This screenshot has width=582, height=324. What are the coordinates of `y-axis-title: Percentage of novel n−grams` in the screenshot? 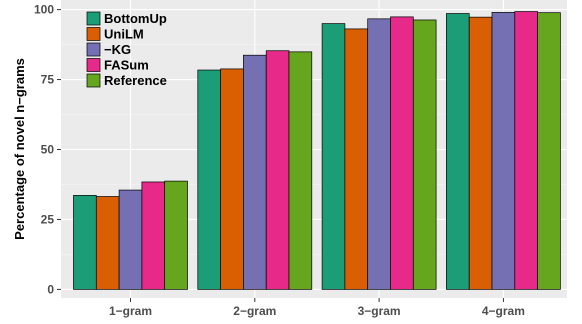 It's located at (19, 149).